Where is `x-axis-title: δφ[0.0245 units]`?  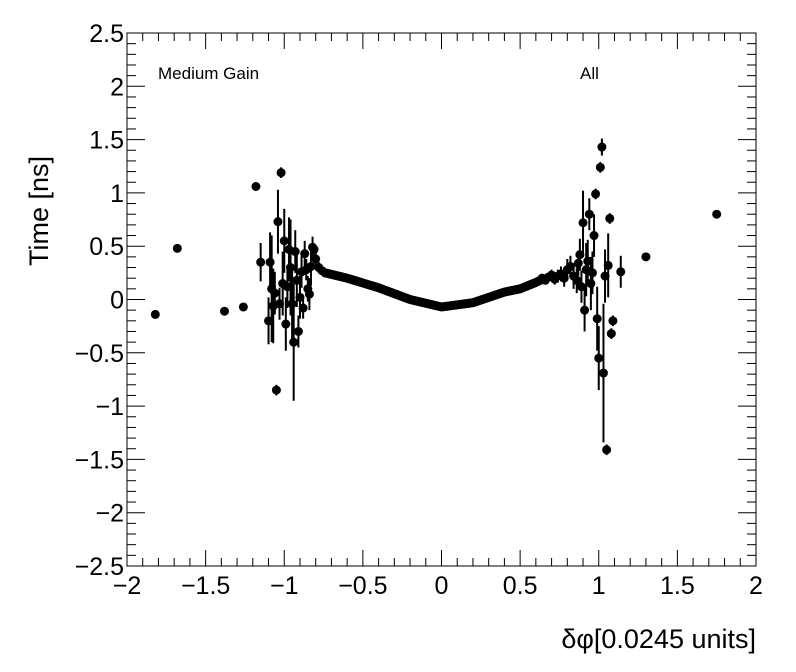
x-axis-title: δφ[0.0245 units] is located at coordinates (658, 639).